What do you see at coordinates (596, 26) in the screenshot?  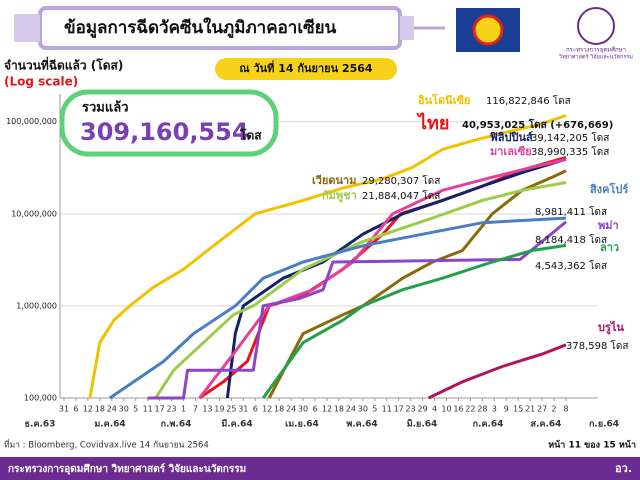 I see `ministry-logo` at bounding box center [596, 26].